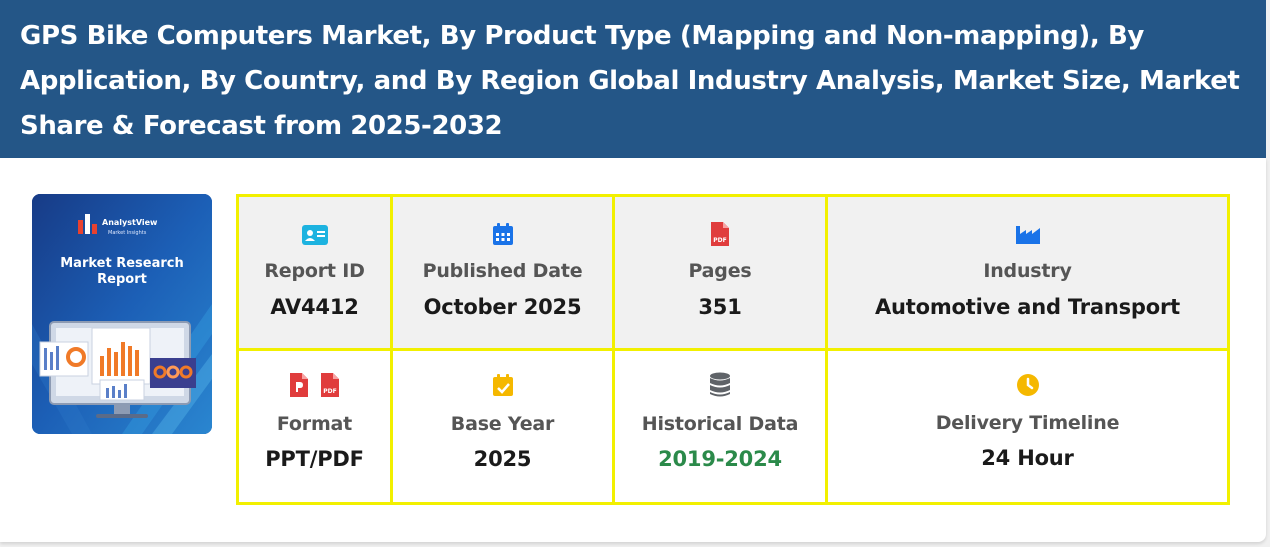 The width and height of the screenshot is (1270, 547). I want to click on historical-data-label: Historical Data, so click(720, 424).